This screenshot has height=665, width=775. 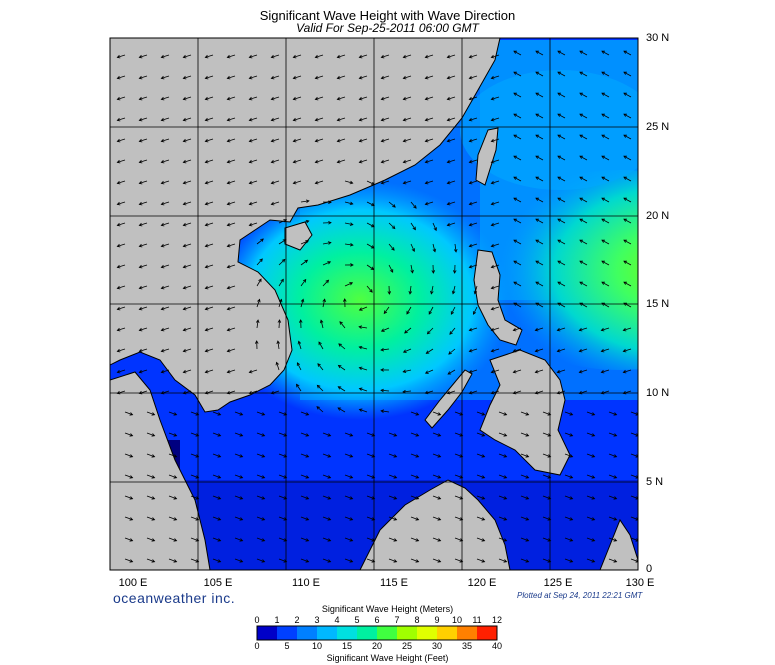 What do you see at coordinates (496, 620) in the screenshot?
I see `colorbar-meter-tick: 12` at bounding box center [496, 620].